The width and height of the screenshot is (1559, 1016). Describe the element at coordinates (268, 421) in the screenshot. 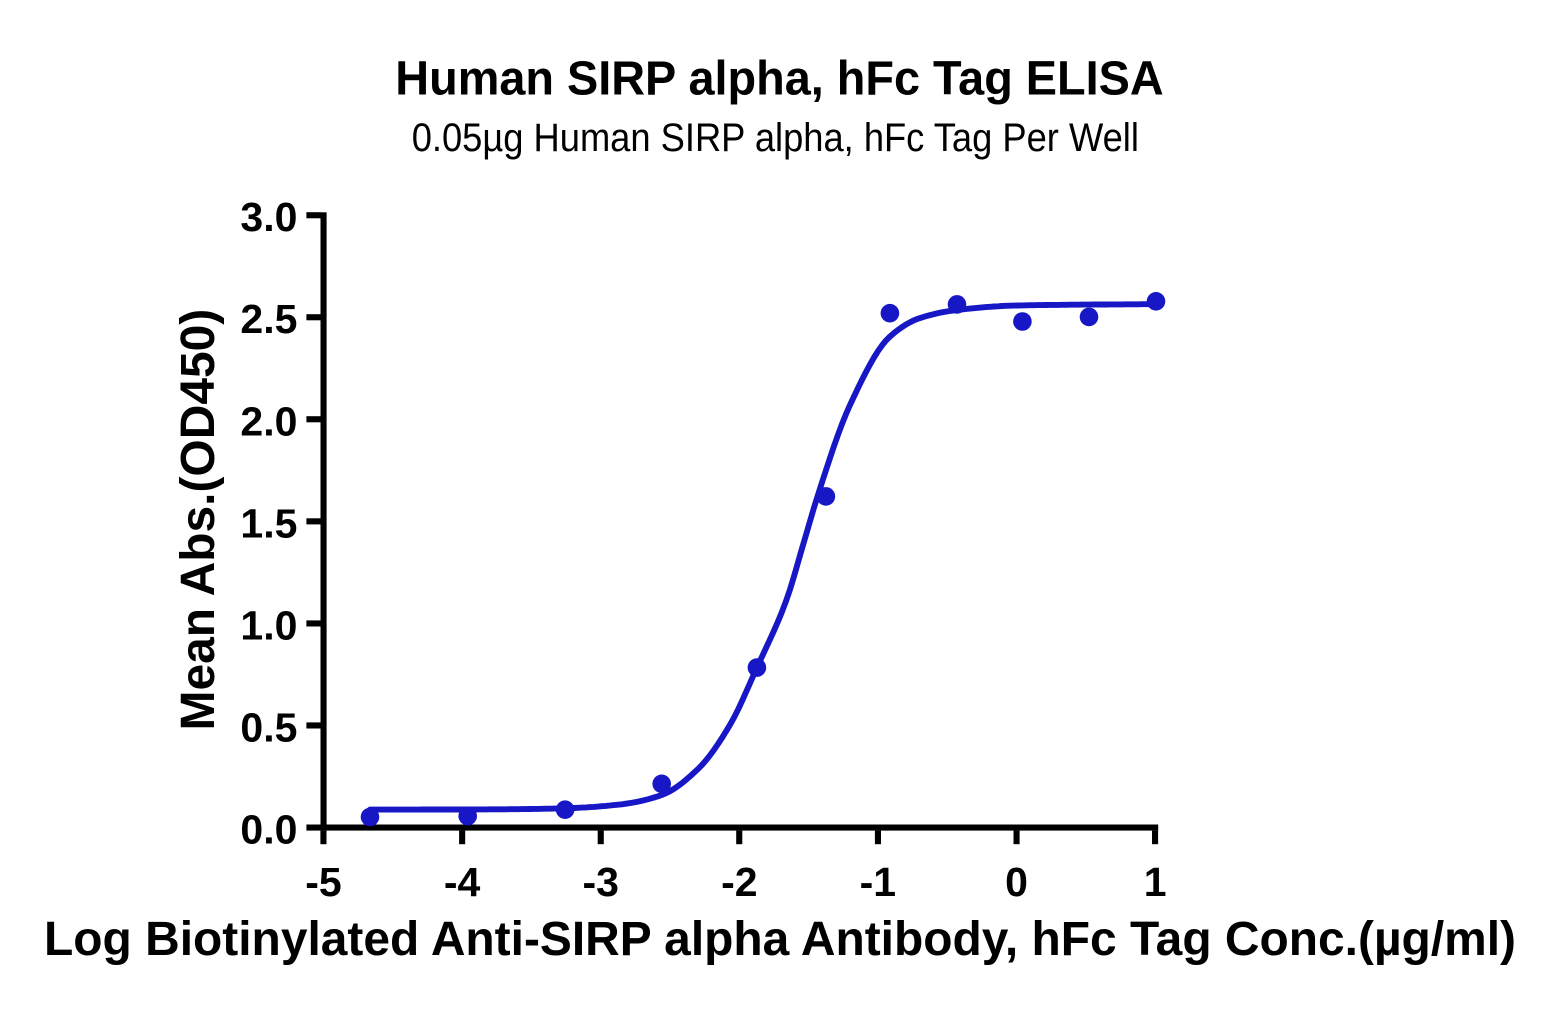

I see `svg-text: 2.0` at that location.